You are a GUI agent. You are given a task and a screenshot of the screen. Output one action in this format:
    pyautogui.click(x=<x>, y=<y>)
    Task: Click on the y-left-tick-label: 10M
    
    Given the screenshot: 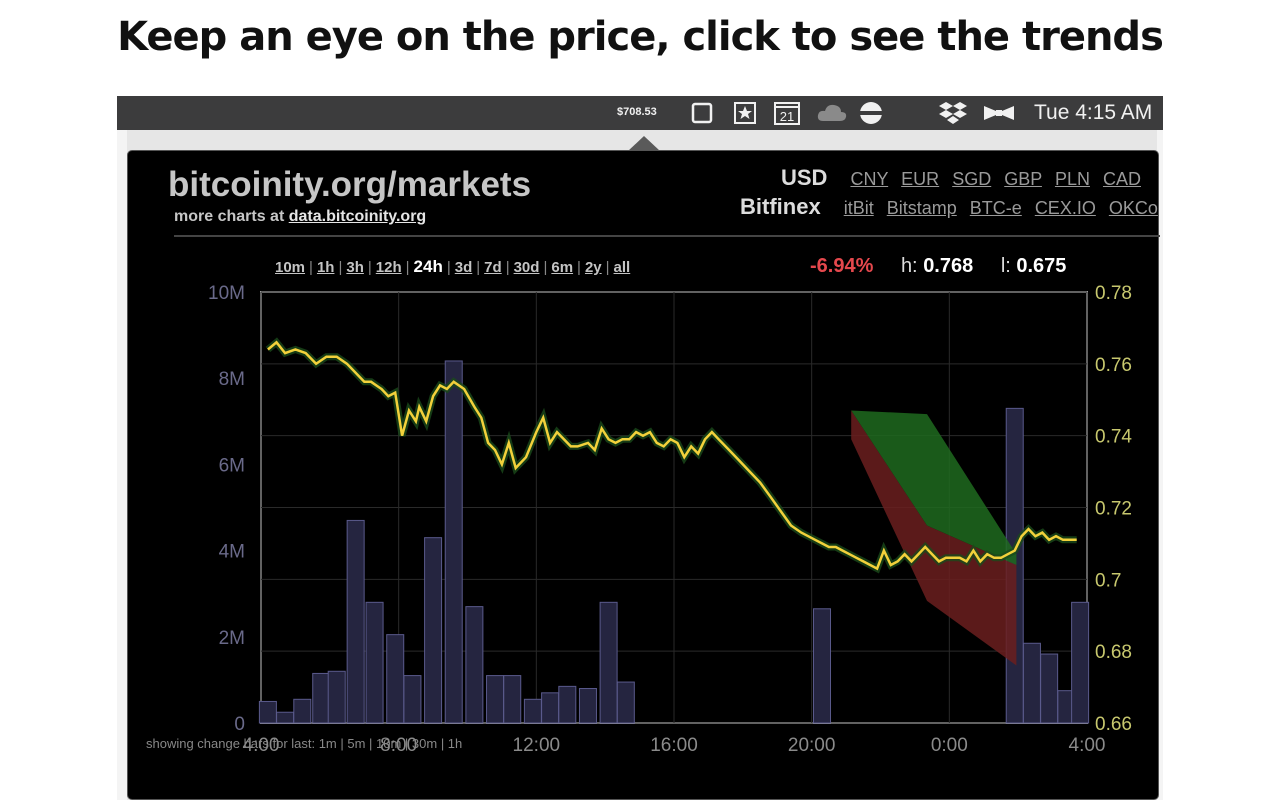 What is the action you would take?
    pyautogui.click(x=226, y=293)
    